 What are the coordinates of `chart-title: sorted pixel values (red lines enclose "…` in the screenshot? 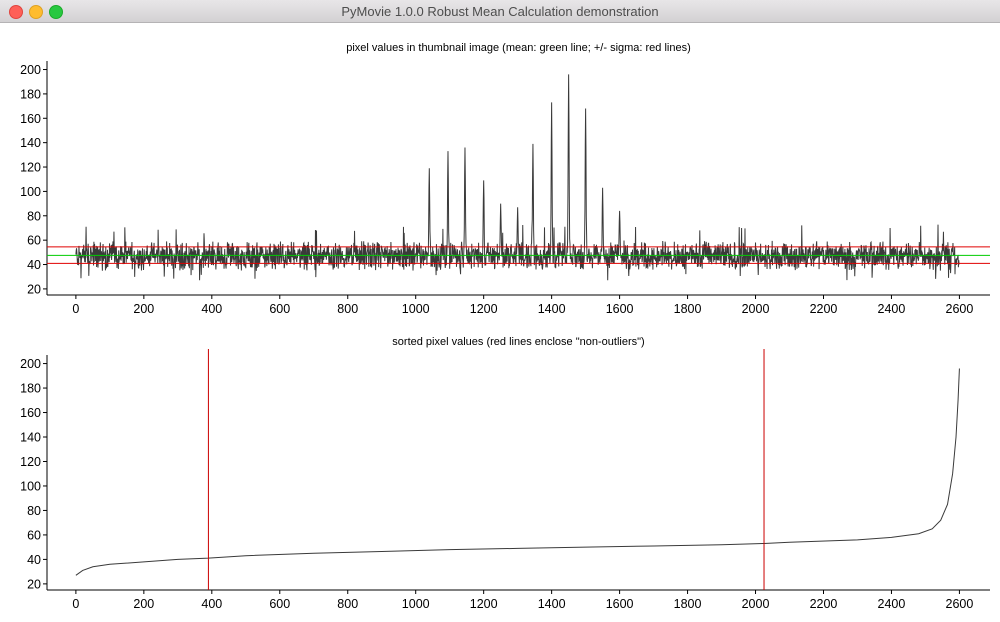 It's located at (518, 342).